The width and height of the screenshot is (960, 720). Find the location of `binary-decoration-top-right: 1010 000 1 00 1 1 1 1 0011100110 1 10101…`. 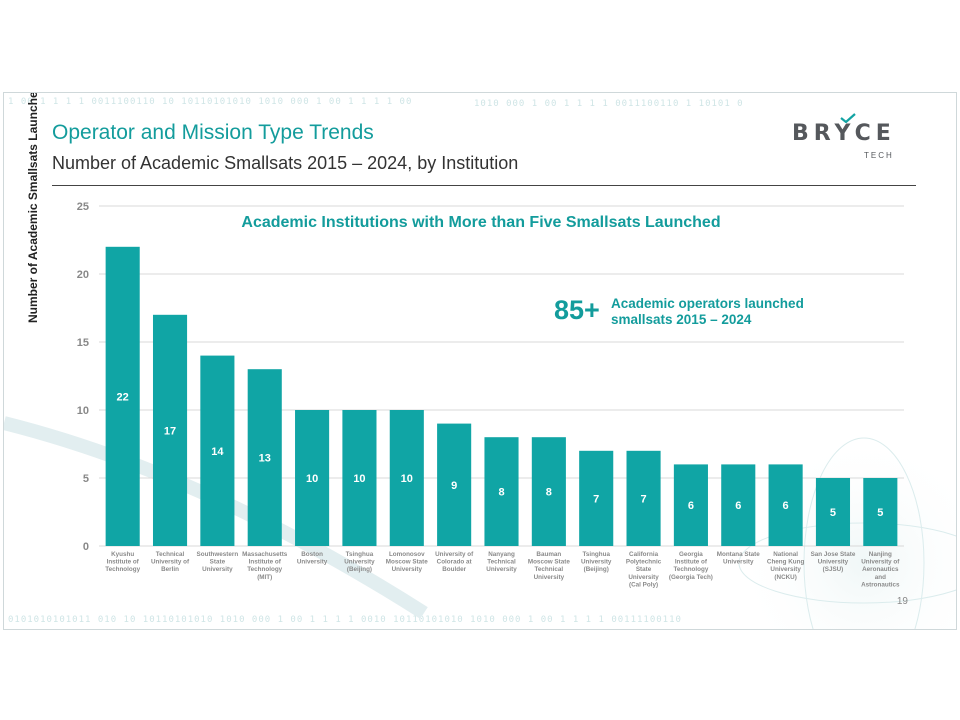

binary-decoration-top-right: 1010 000 1 00 1 1 1 1 0011100110 1 10101… is located at coordinates (609, 104).